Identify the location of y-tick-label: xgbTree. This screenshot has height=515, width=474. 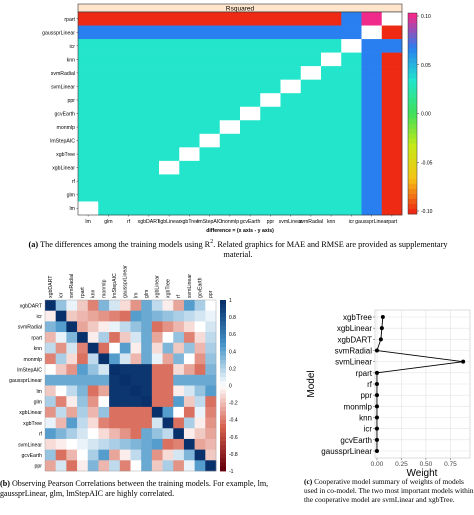
(65, 155).